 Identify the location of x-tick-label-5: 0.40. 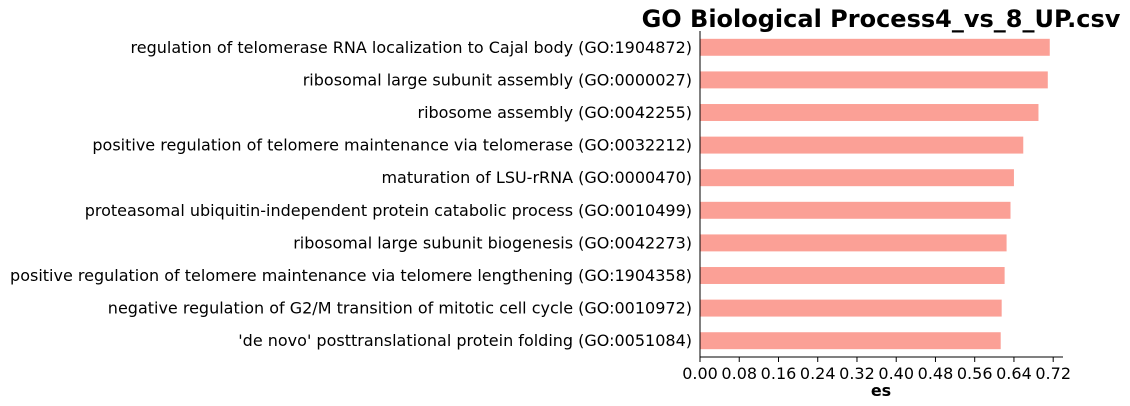
(896, 373).